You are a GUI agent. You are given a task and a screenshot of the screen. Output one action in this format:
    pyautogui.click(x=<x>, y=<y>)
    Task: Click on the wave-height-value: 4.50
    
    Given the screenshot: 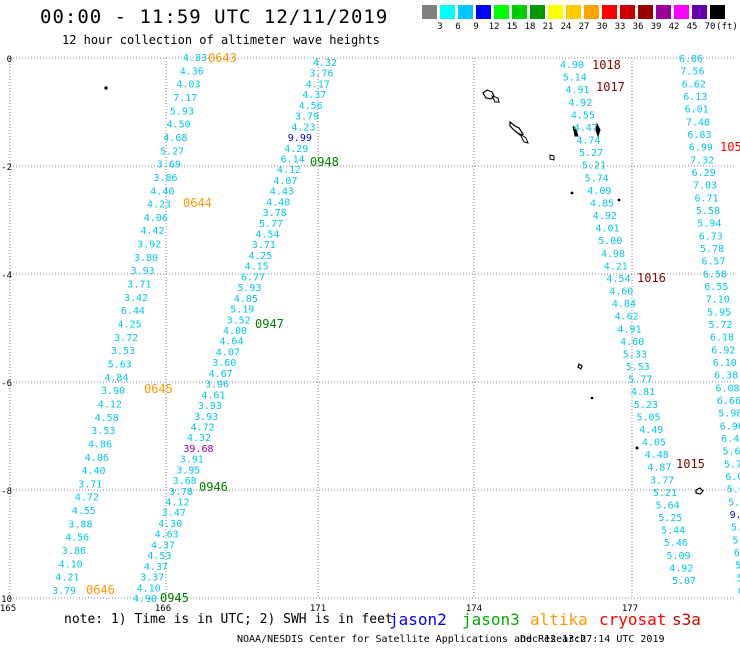 What is the action you would take?
    pyautogui.click(x=179, y=125)
    